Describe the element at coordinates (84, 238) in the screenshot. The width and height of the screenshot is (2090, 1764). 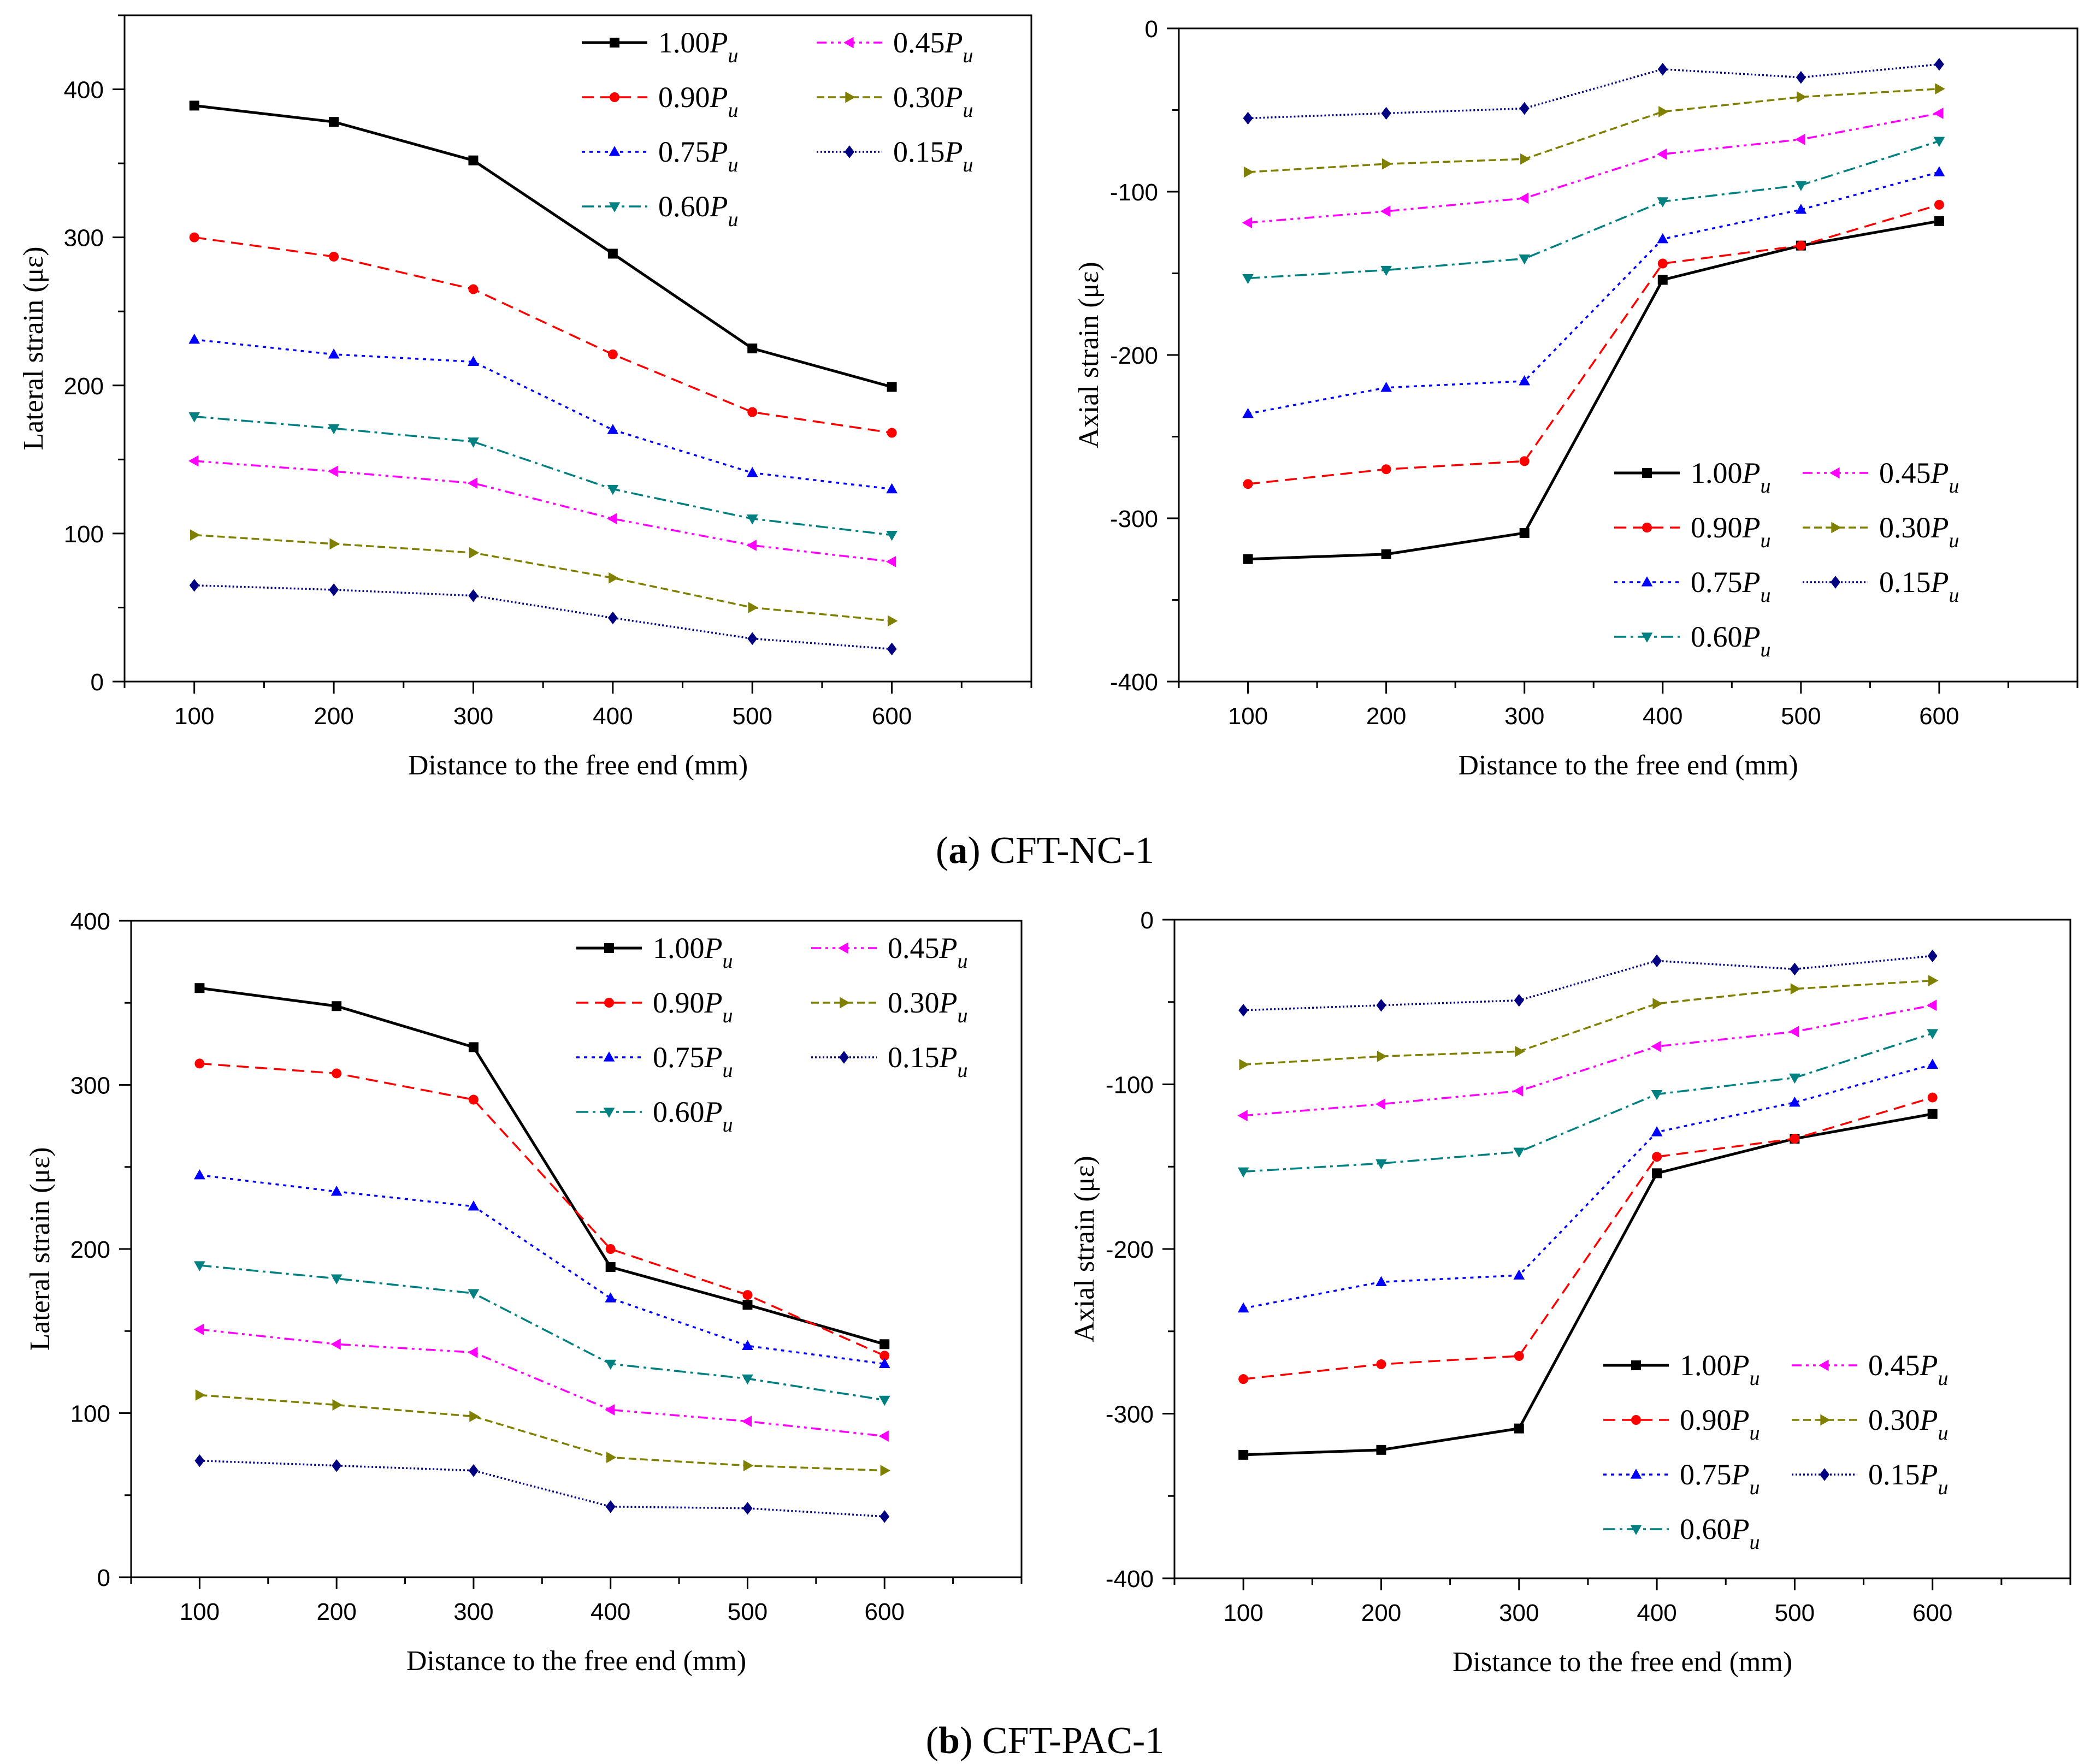
I see `y-tick-label: 300` at that location.